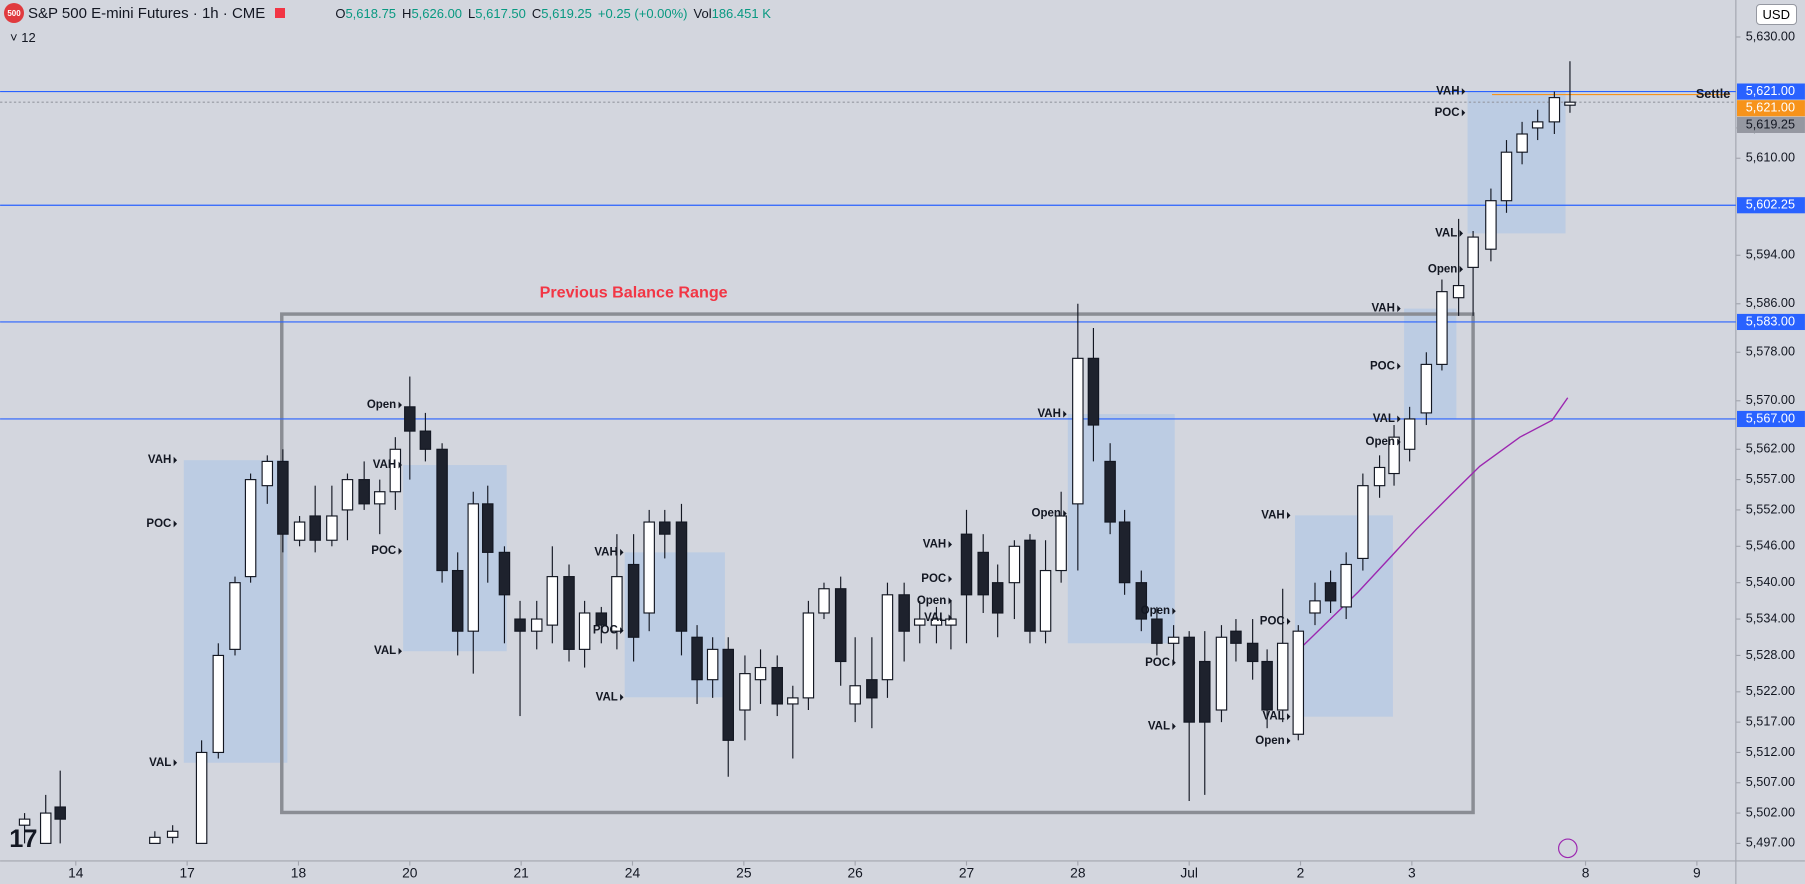 This screenshot has height=884, width=1805. Describe the element at coordinates (147, 13) in the screenshot. I see `symbol-title: S&P 500 E-mini Futures · 1h · CME` at that location.